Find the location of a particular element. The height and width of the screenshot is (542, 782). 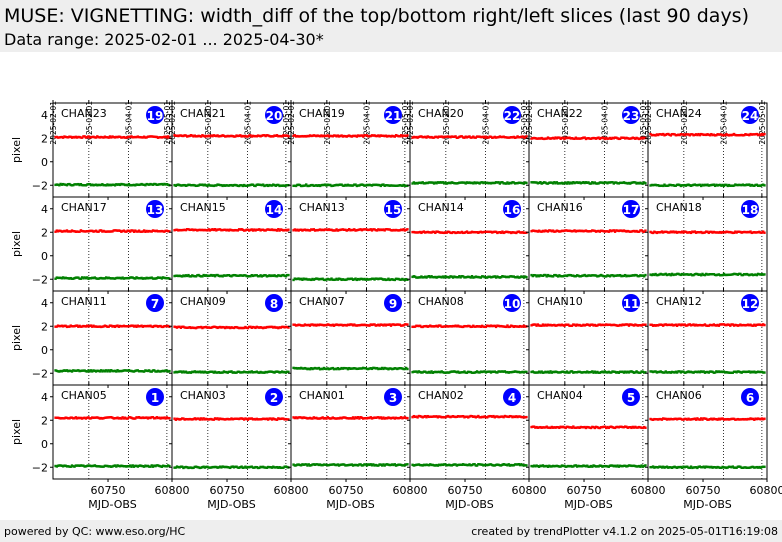

channel-label: CHAN05 is located at coordinates (84, 395).